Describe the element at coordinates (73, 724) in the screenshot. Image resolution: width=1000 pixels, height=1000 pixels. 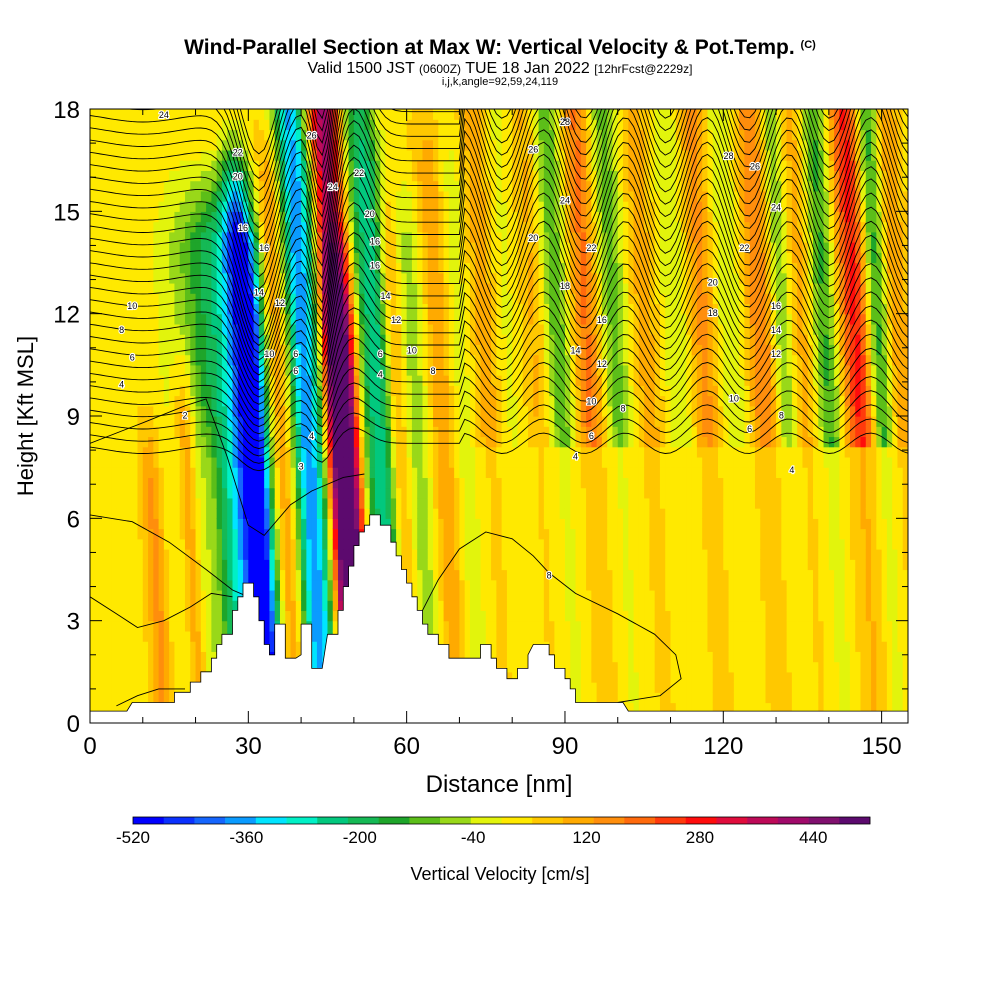
I see `y-tick-label: 0` at that location.